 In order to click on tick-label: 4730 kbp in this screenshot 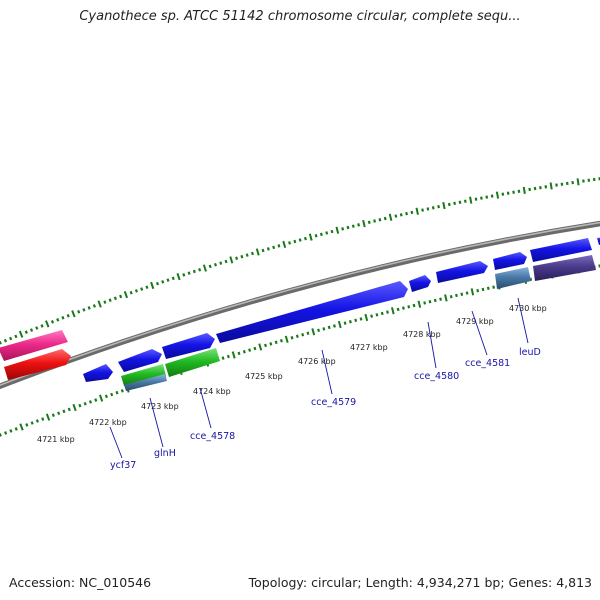, I will do `click(528, 308)`.